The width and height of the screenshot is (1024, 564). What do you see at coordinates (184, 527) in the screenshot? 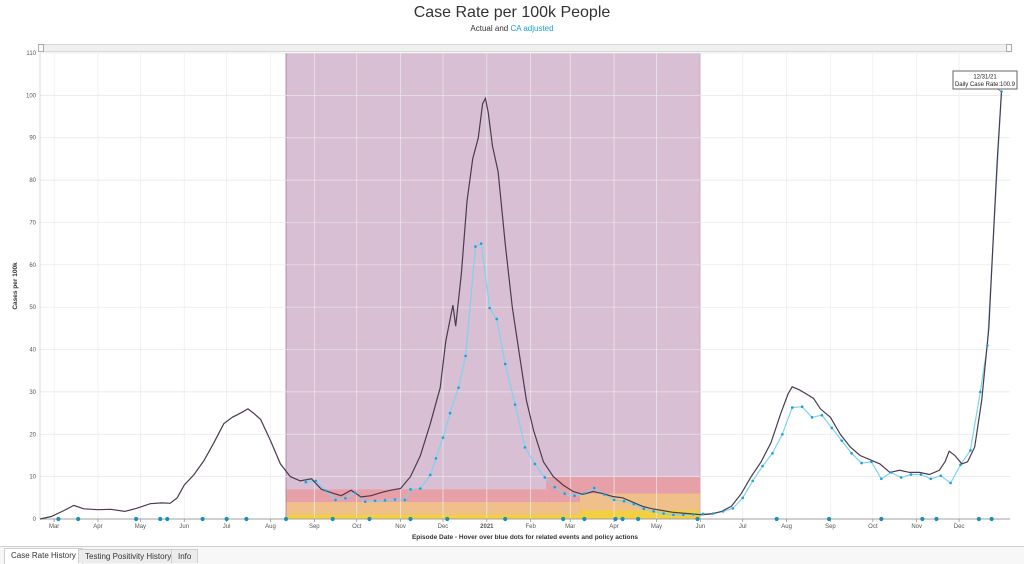
I see `x-tick-label-3: Jun` at bounding box center [184, 527].